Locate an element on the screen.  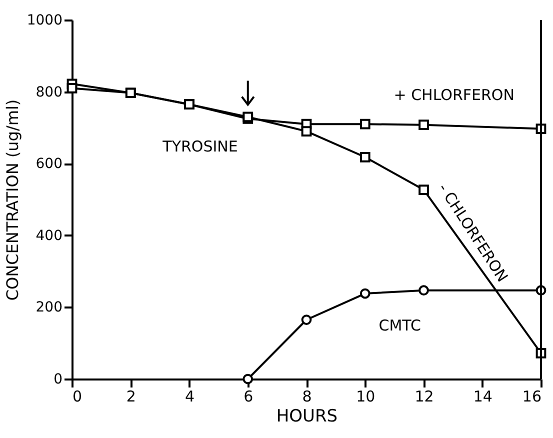
y-tick-label: 400 is located at coordinates (49, 236).